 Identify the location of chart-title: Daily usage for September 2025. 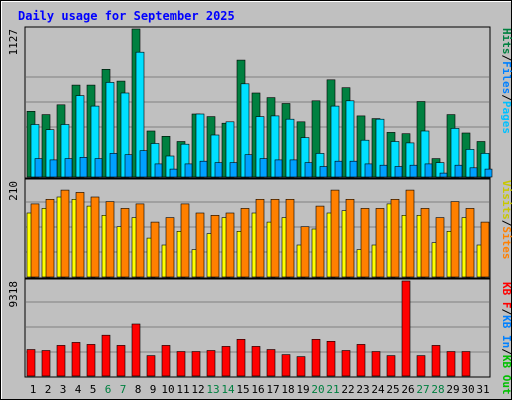
(126, 16).